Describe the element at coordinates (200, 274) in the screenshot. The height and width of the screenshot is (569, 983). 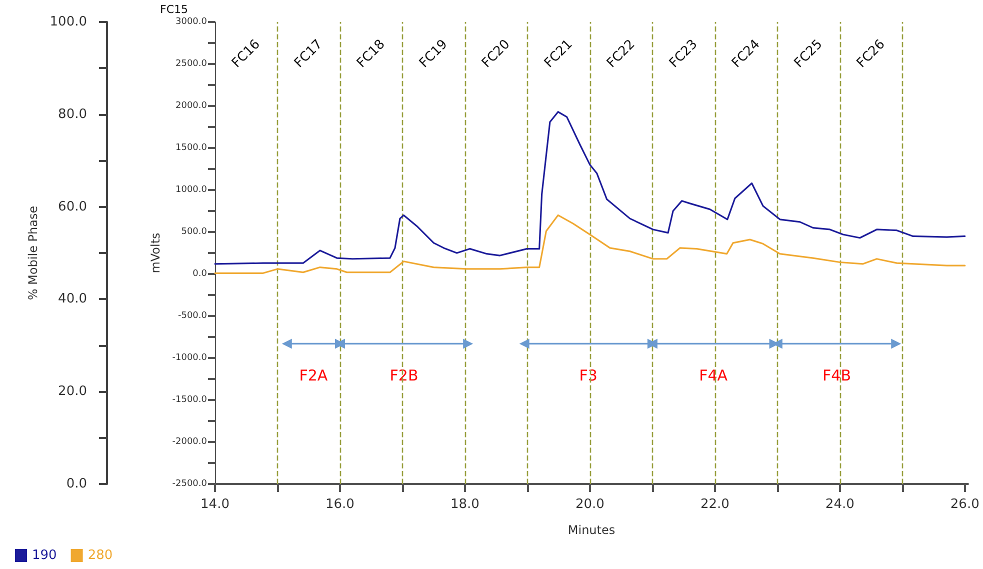
I see `y-tick-label: 0.0` at that location.